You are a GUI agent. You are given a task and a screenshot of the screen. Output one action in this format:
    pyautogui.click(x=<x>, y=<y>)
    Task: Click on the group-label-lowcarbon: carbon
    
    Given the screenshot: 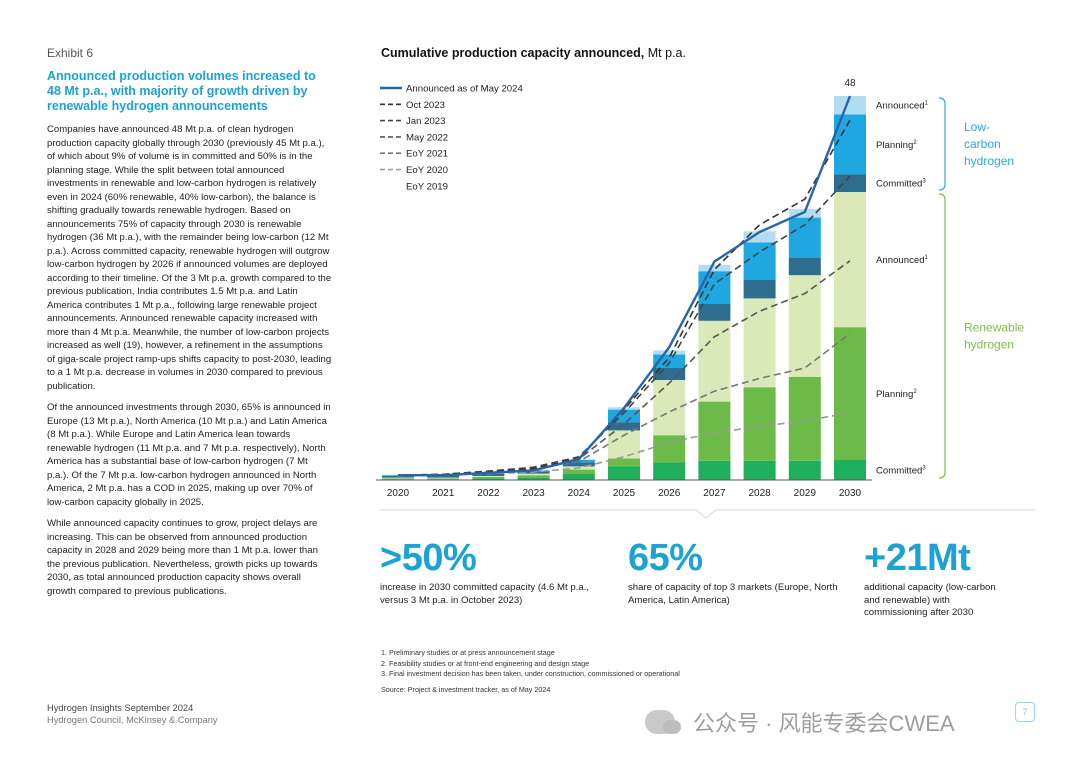 What is the action you would take?
    pyautogui.click(x=982, y=144)
    